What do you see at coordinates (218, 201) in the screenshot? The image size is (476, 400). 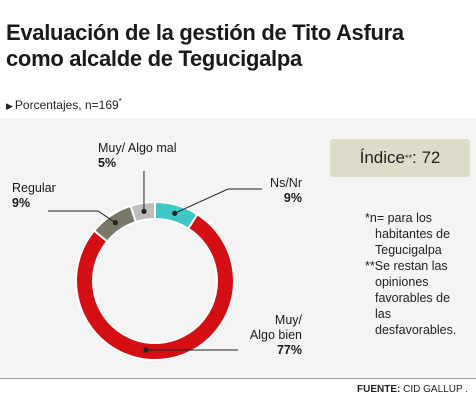 I see `leader-ns-nr` at bounding box center [218, 201].